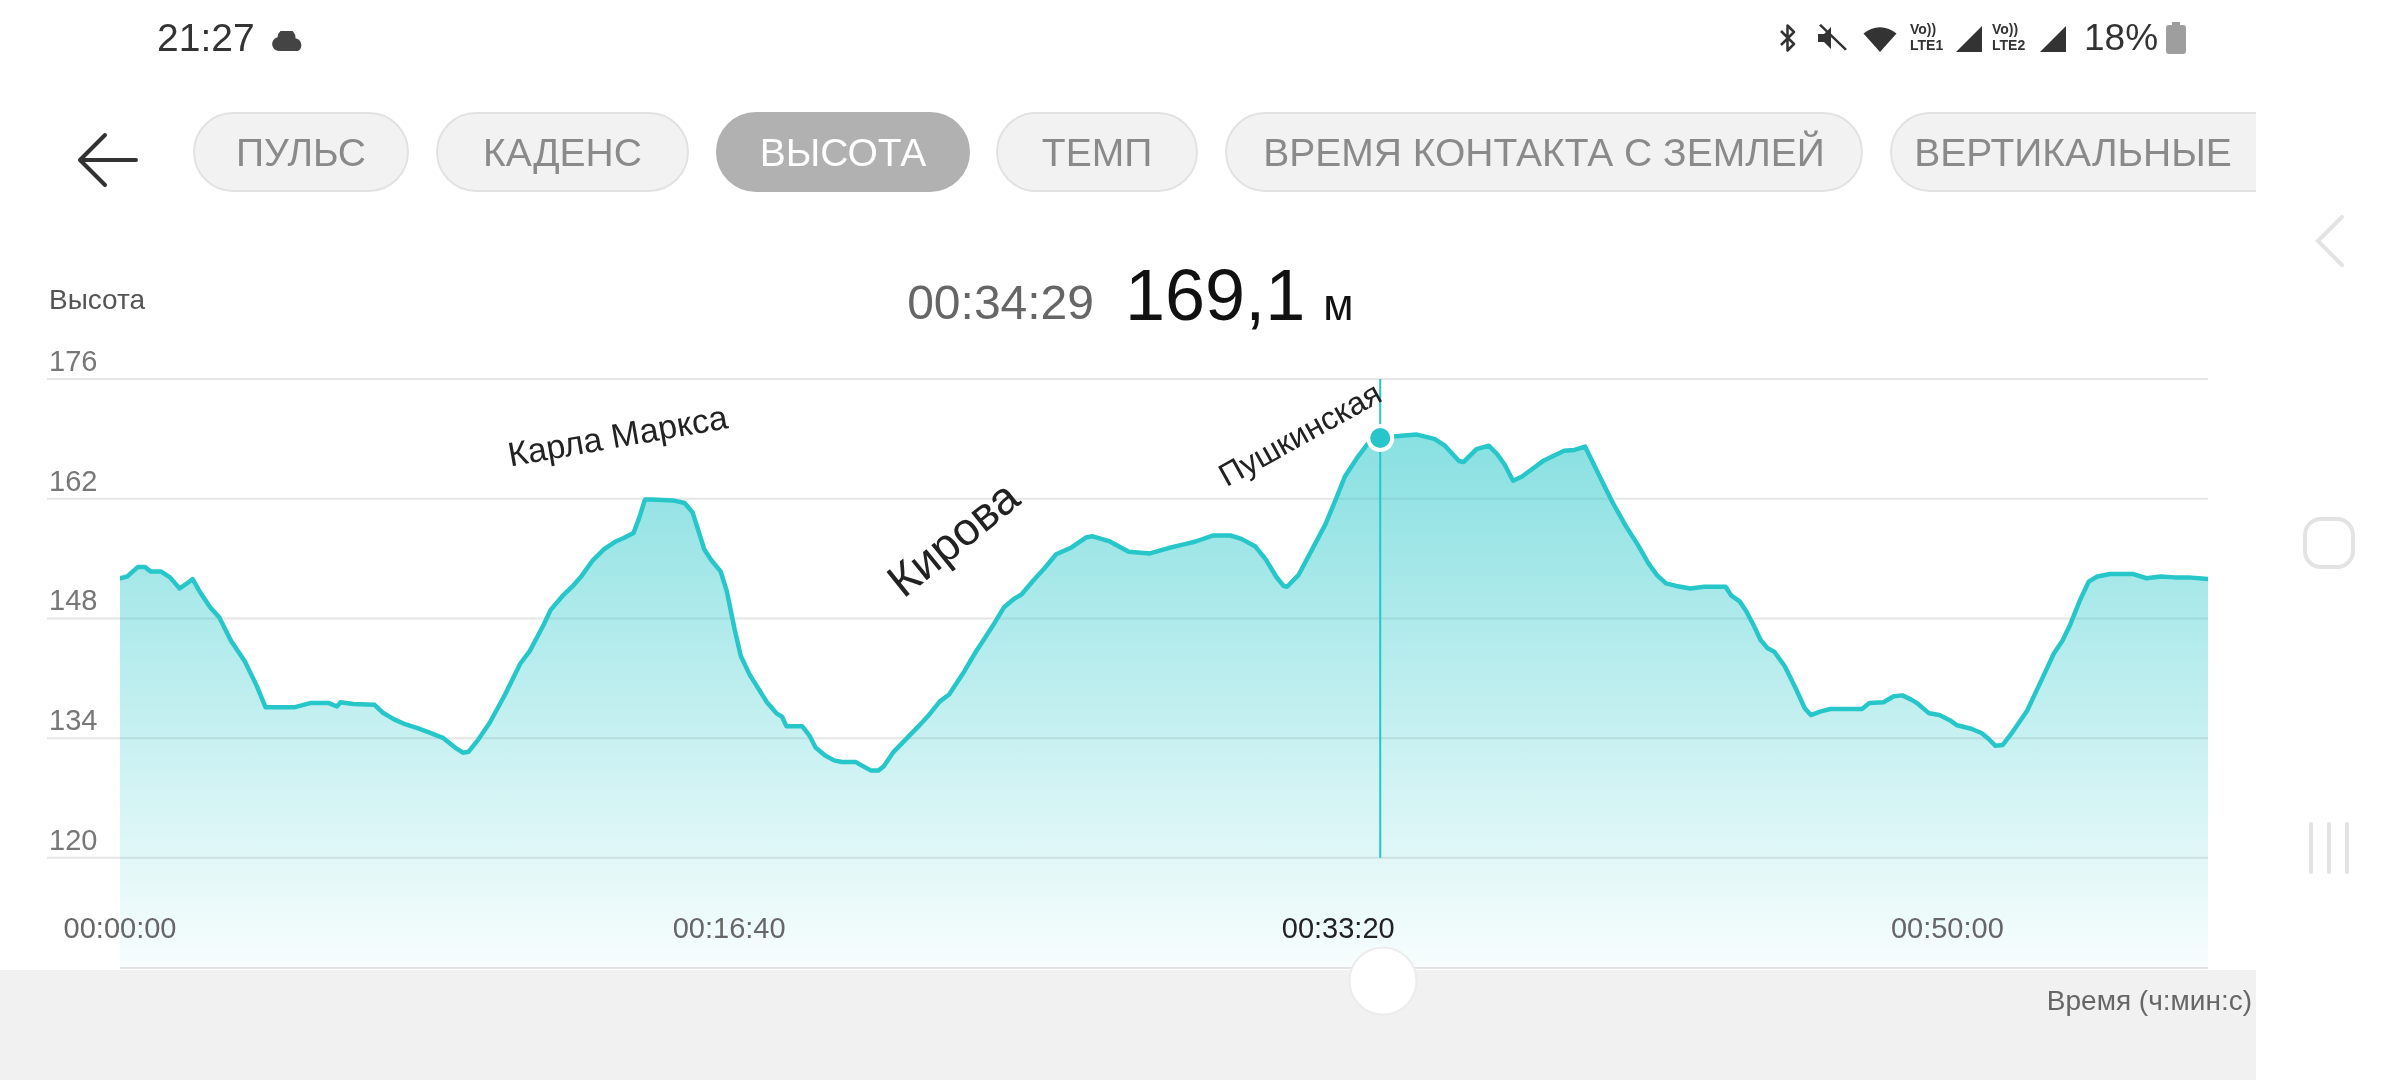 The image size is (2400, 1080). What do you see at coordinates (1097, 152) in the screenshot?
I see `text: ТЕМП` at bounding box center [1097, 152].